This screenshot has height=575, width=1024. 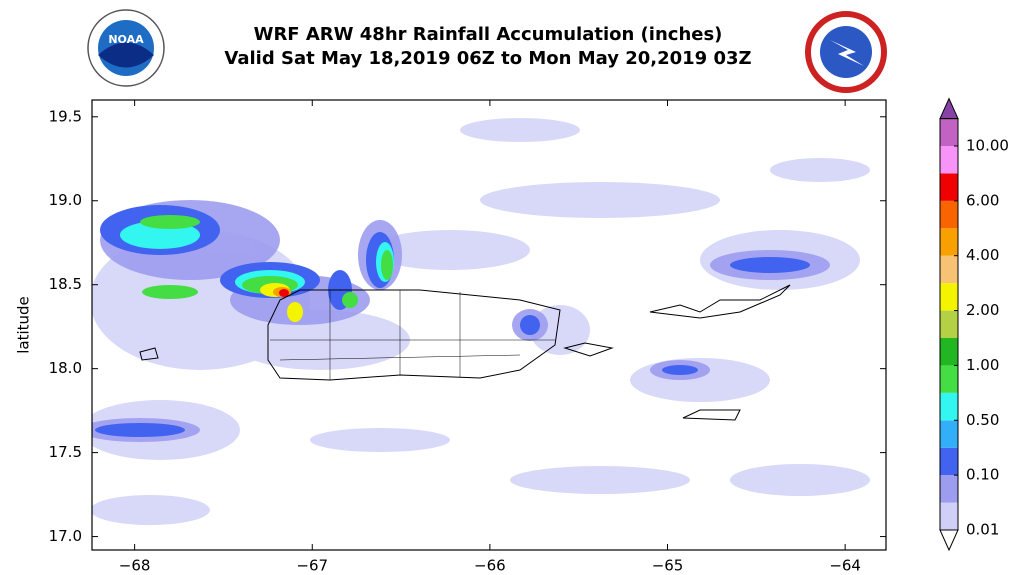 I want to click on y-tick-label: 17.0, so click(x=65, y=536).